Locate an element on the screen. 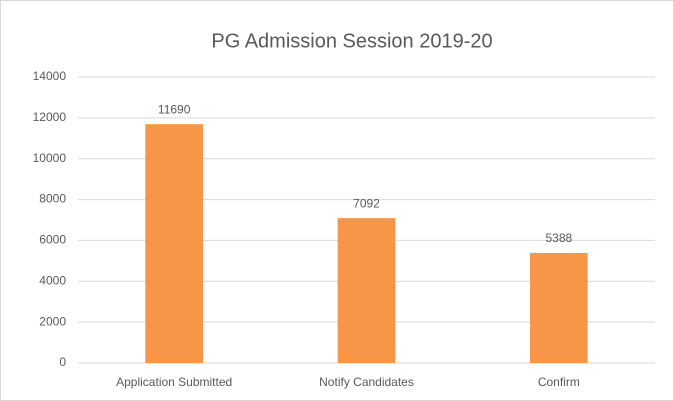 This screenshot has width=674, height=401. x-tick-label: Application Submitted is located at coordinates (174, 382).